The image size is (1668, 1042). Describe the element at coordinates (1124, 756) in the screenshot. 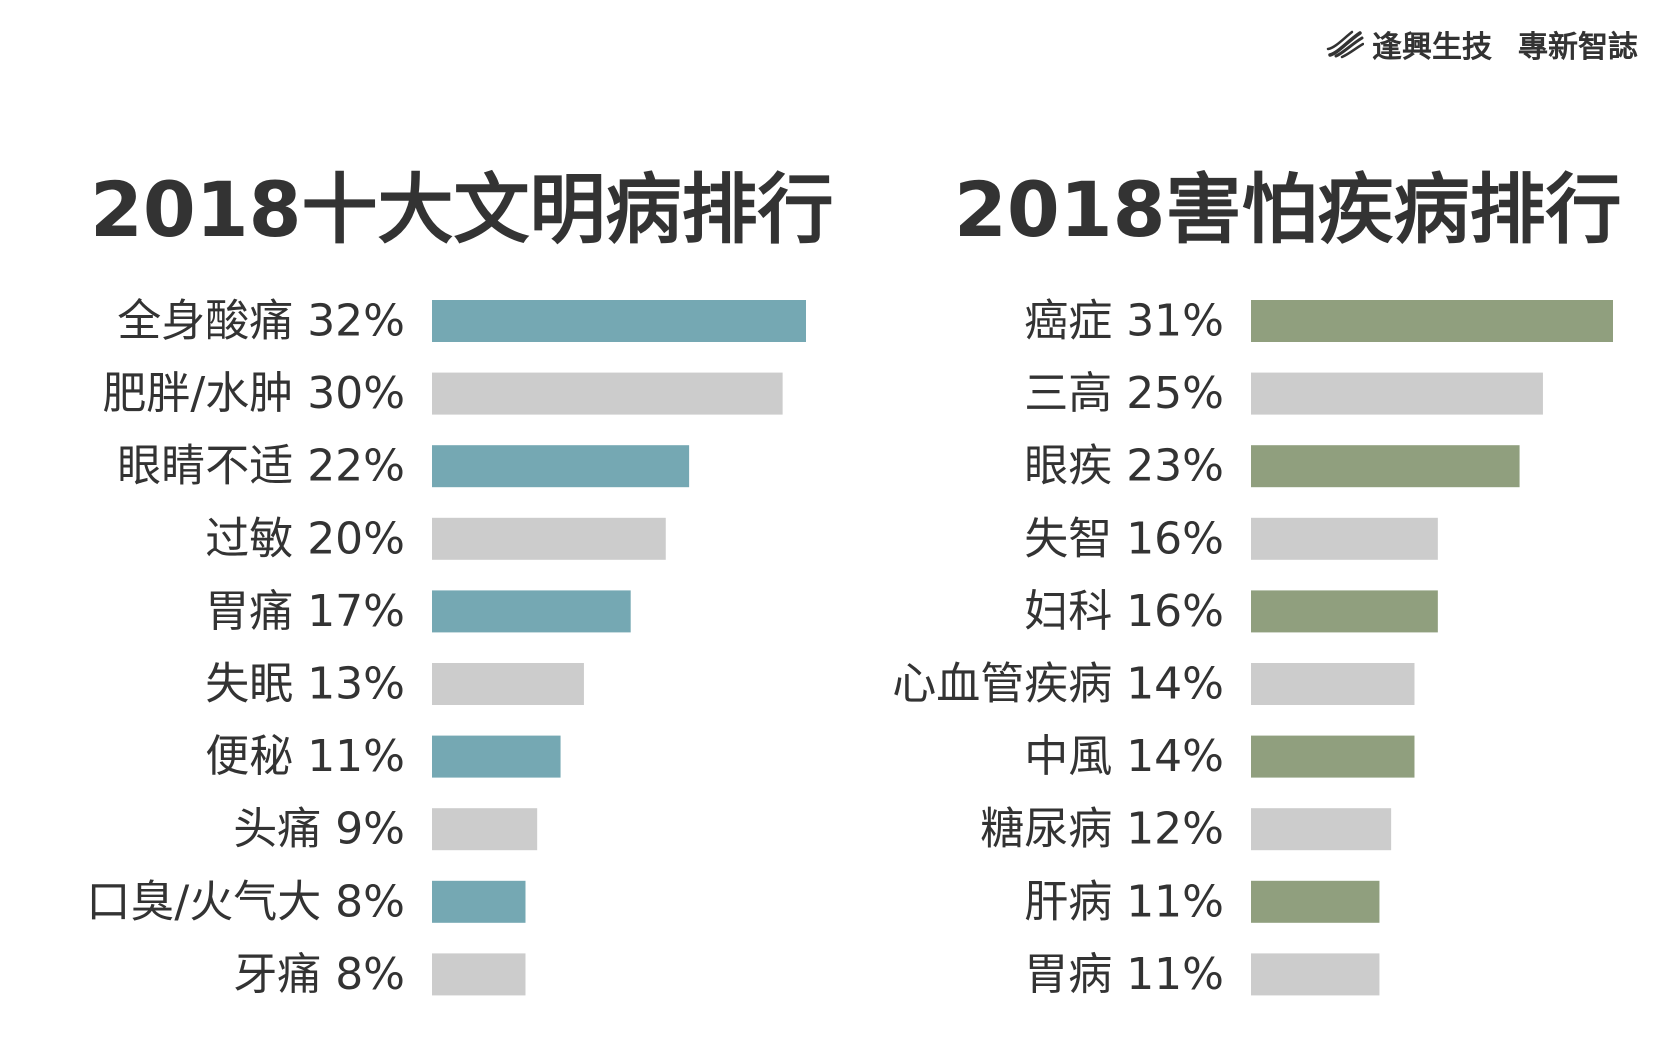

I see `category-label: 中風 14%` at that location.